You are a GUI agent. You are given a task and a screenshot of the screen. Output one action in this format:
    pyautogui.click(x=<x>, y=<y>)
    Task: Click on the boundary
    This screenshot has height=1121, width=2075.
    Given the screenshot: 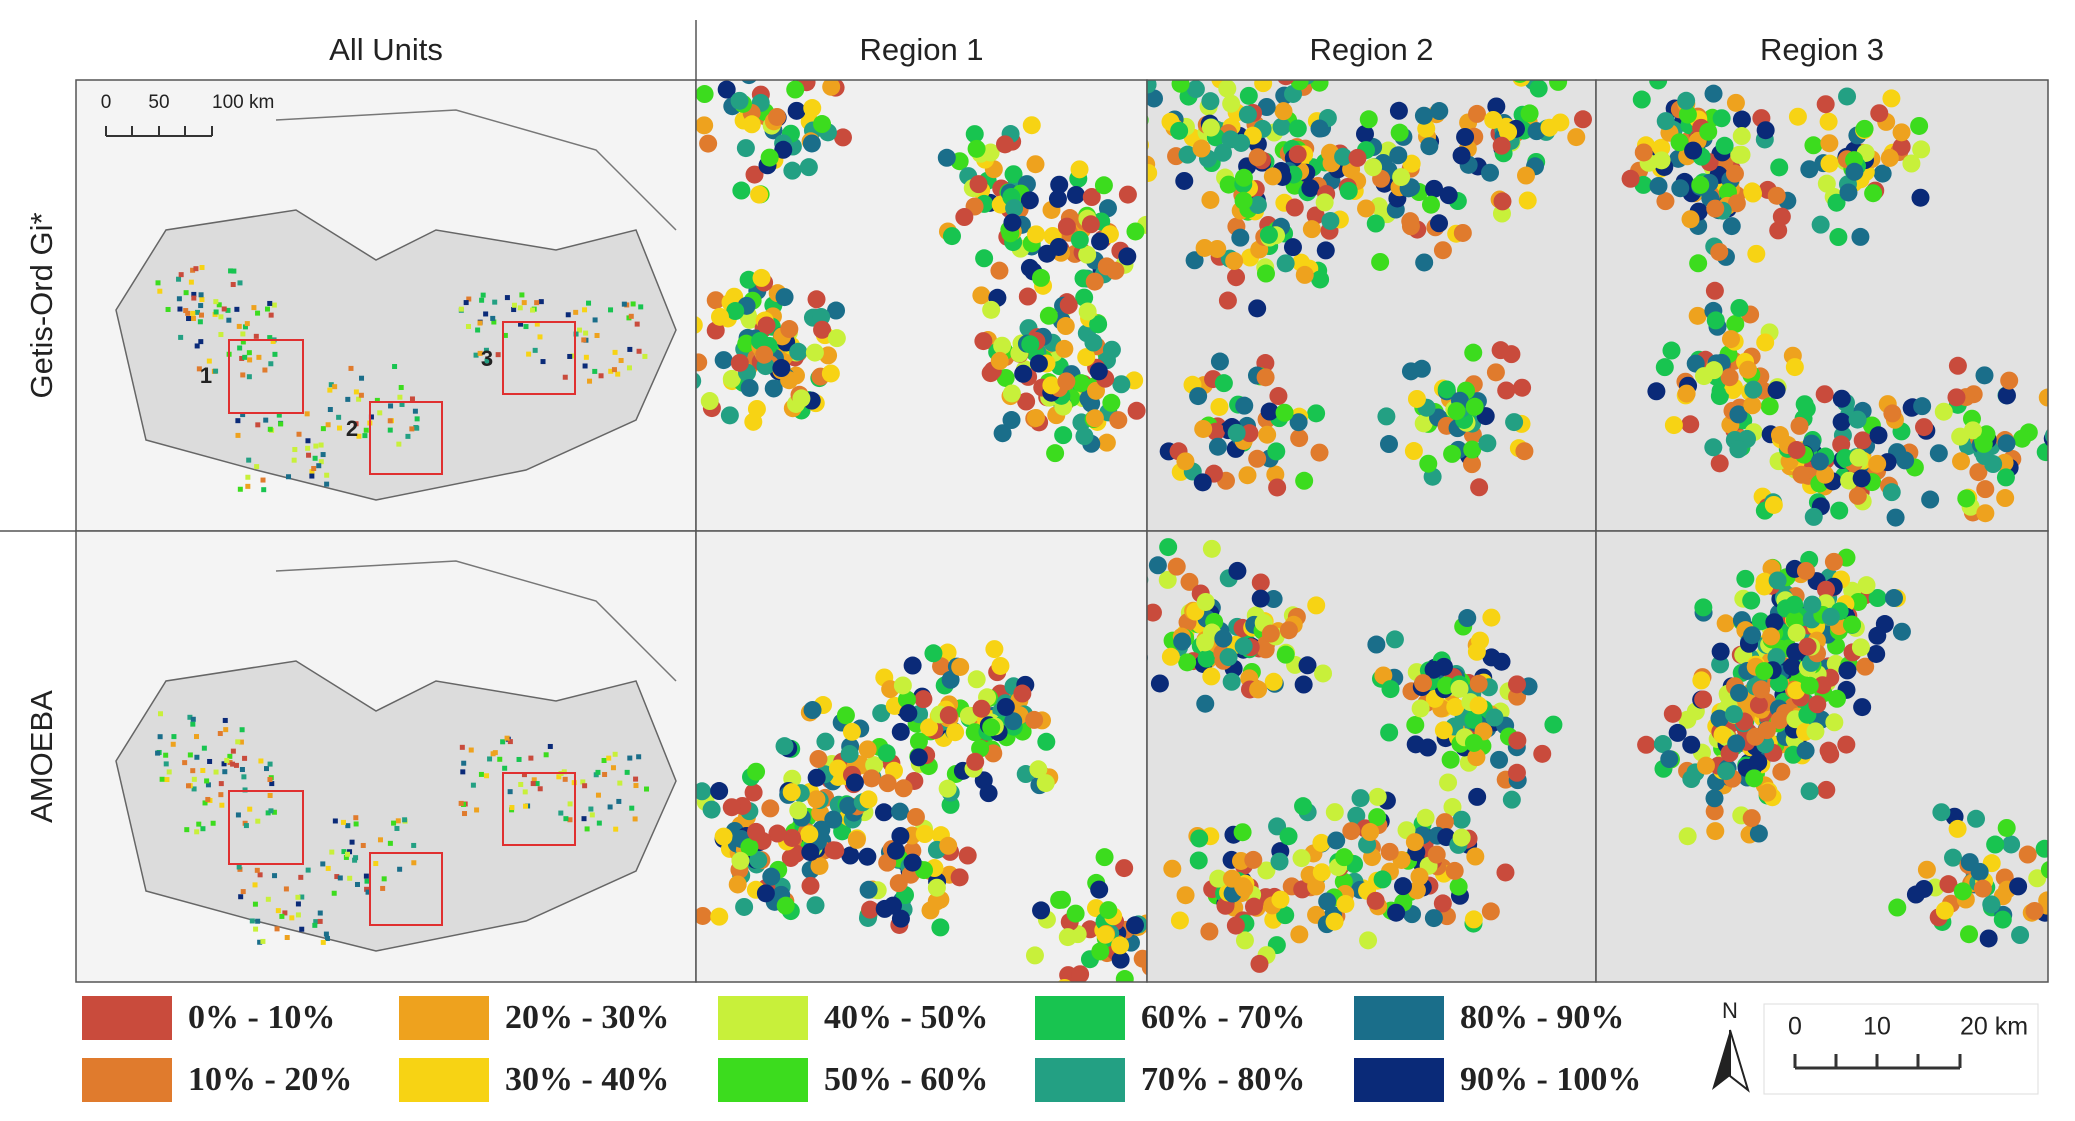 What is the action you would take?
    pyautogui.click(x=476, y=621)
    